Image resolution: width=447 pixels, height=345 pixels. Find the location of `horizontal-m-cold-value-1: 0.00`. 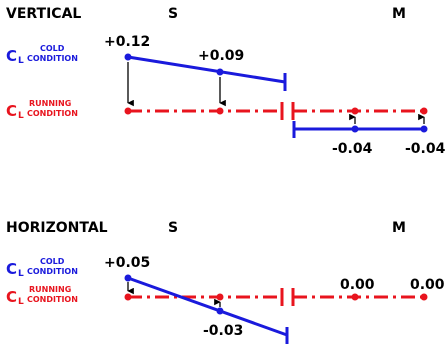

horizontal-m-cold-value-1: 0.00 is located at coordinates (357, 285).